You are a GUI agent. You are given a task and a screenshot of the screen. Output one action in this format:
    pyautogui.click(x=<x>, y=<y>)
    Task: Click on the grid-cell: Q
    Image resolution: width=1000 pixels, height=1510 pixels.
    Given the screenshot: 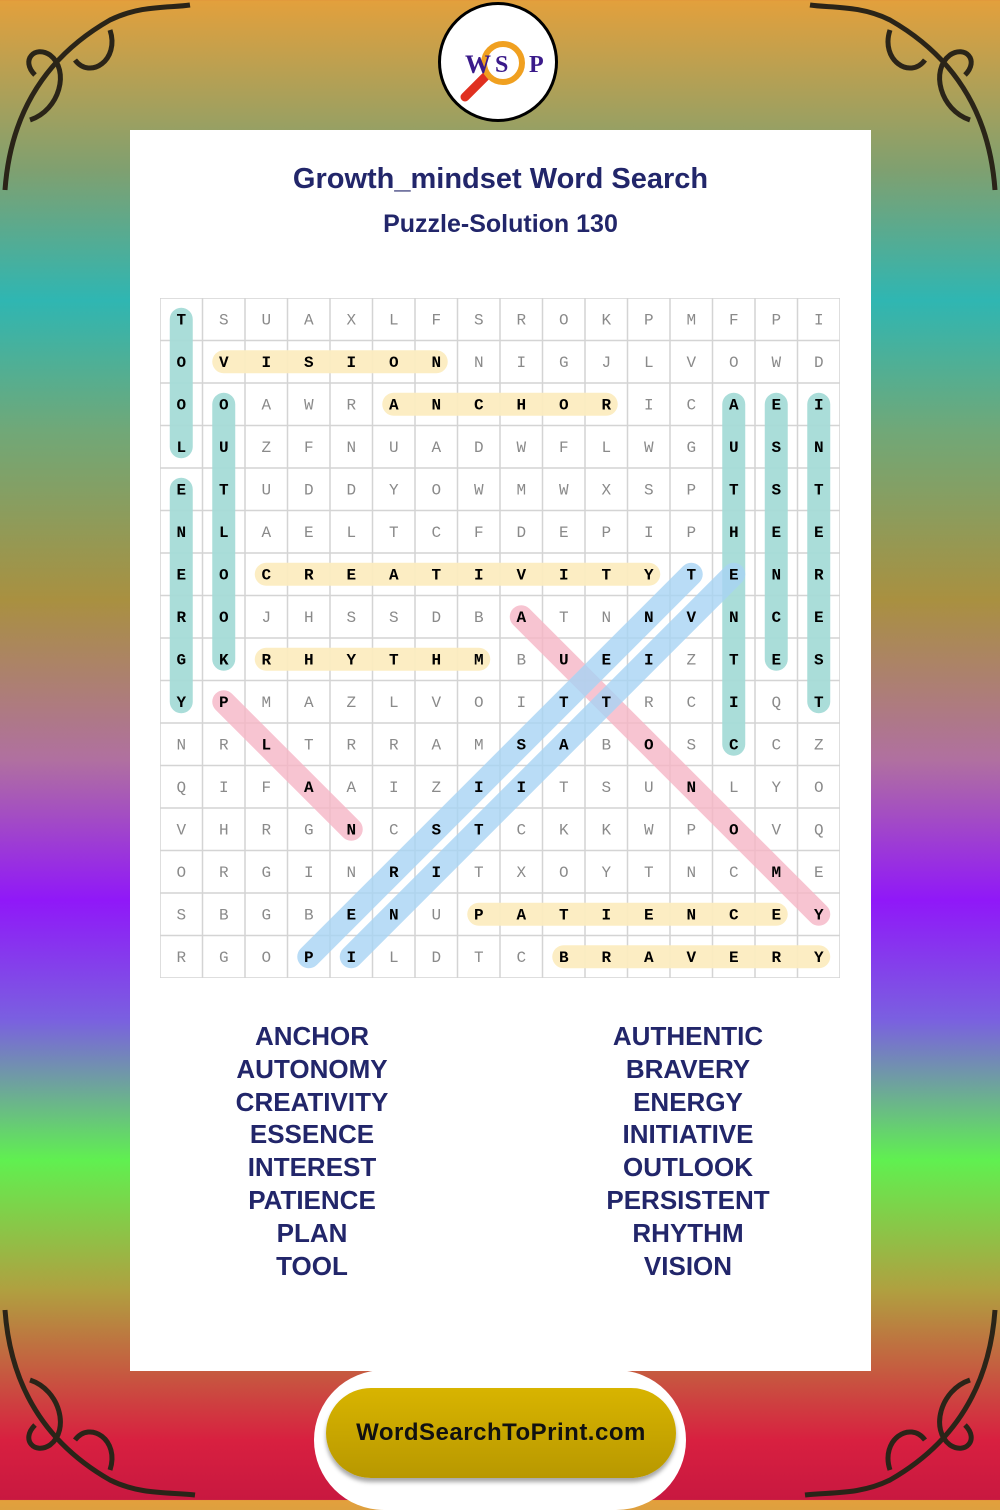 What is the action you would take?
    pyautogui.click(x=181, y=788)
    